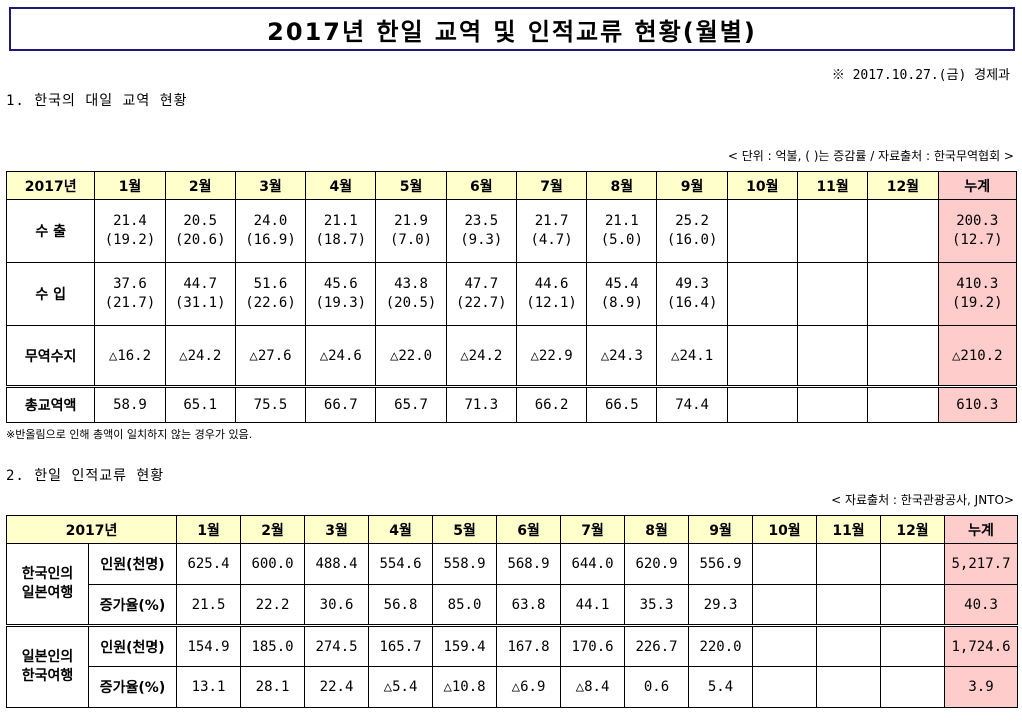  I want to click on row-label: 증가율(%), so click(132, 605).